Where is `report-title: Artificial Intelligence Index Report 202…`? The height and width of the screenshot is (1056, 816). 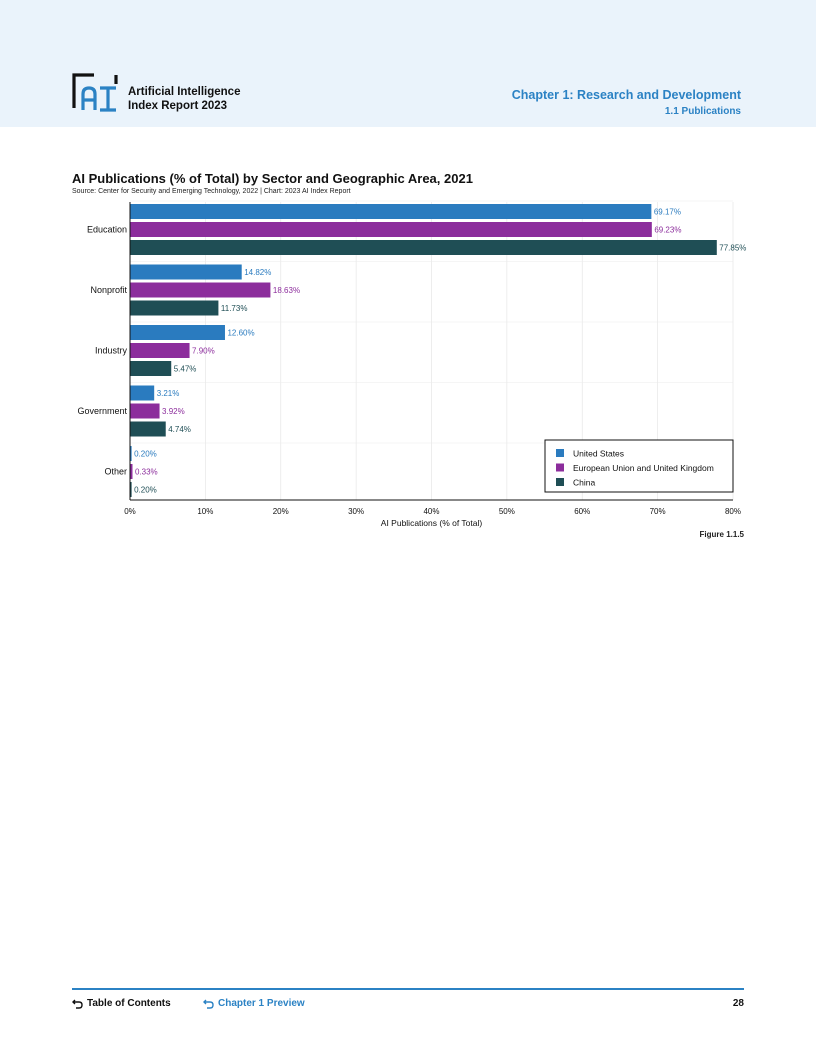 report-title: Artificial Intelligence Index Report 202… is located at coordinates (184, 99).